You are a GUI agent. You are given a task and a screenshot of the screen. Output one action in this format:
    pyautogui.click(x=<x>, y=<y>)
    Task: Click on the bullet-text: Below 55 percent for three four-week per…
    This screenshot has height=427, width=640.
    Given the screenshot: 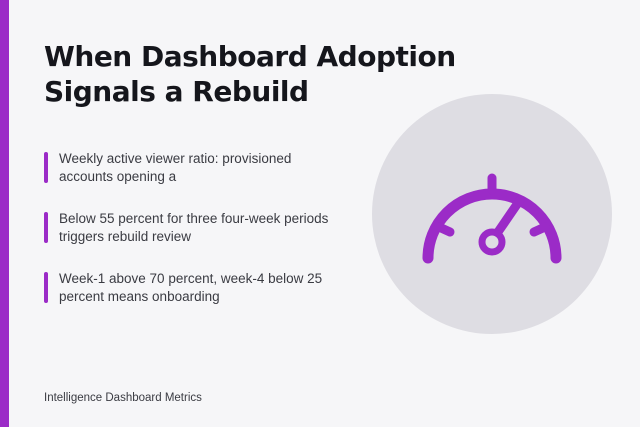 What is the action you would take?
    pyautogui.click(x=194, y=227)
    